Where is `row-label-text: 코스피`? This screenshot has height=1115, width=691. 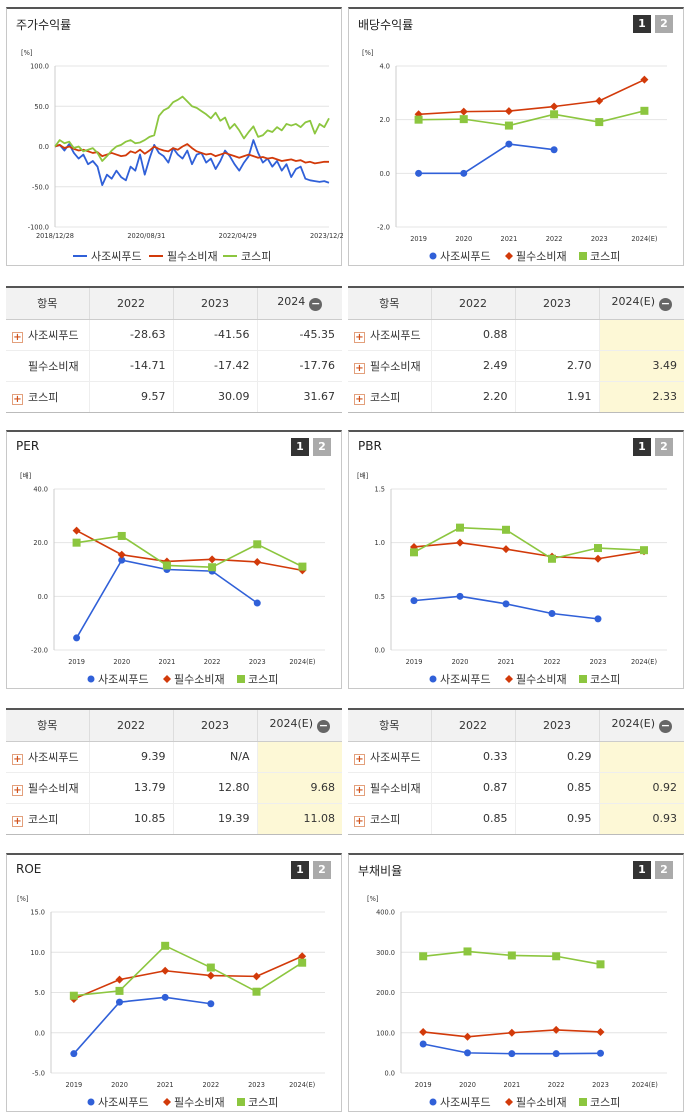 row-label-text: 코스피 is located at coordinates (43, 819).